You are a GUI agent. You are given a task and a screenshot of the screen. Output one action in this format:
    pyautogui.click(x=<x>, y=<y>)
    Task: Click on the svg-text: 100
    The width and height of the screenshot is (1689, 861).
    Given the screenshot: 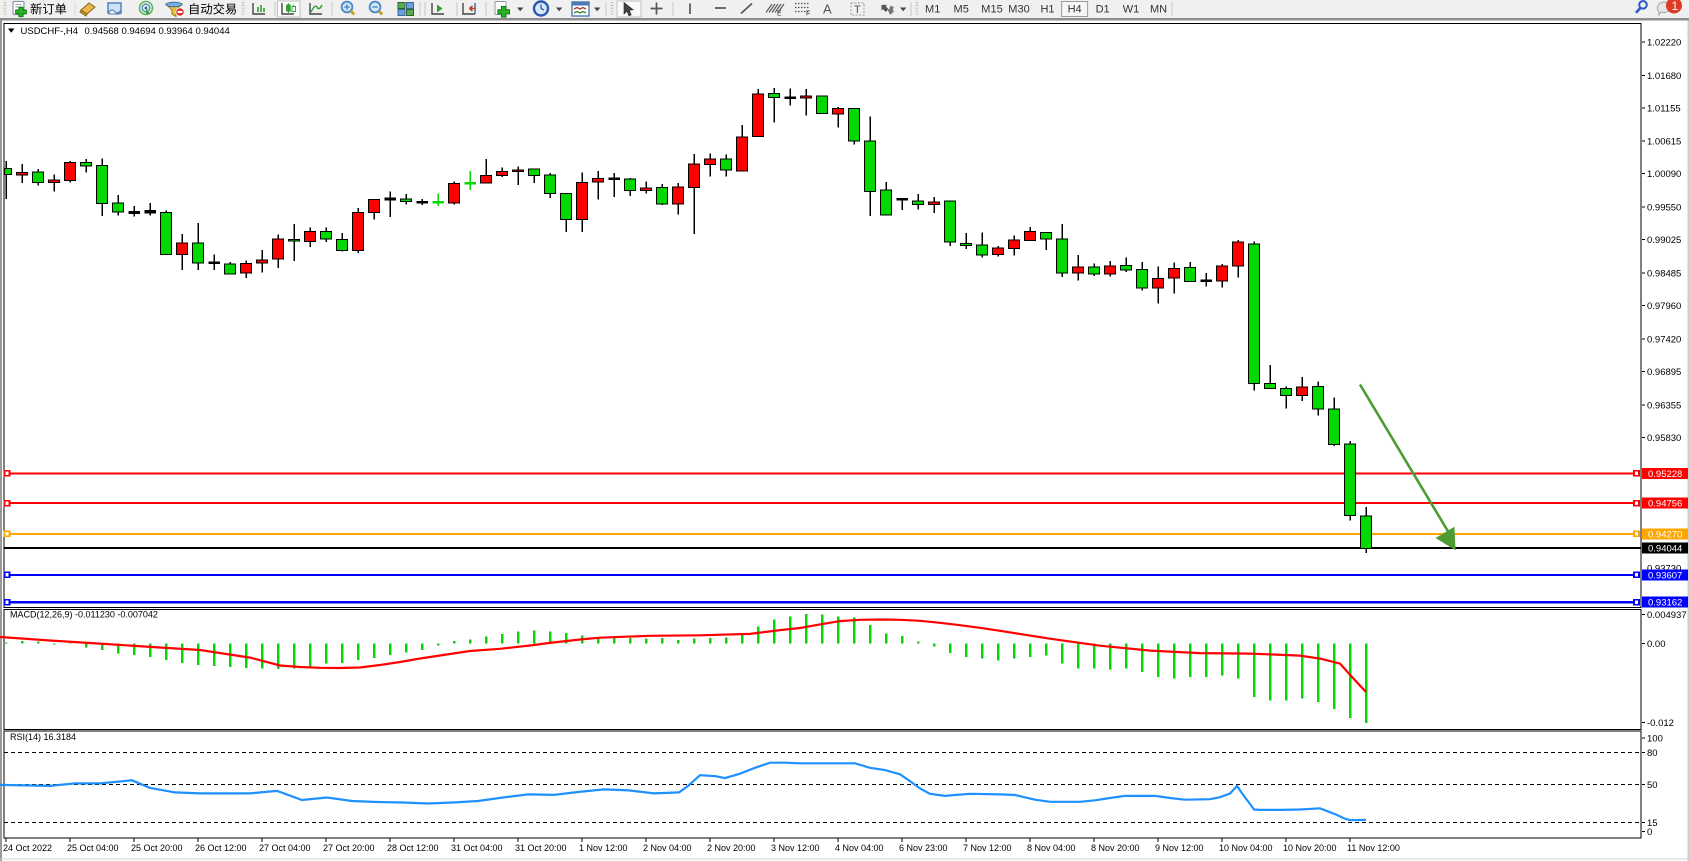 What is the action you would take?
    pyautogui.click(x=1655, y=738)
    